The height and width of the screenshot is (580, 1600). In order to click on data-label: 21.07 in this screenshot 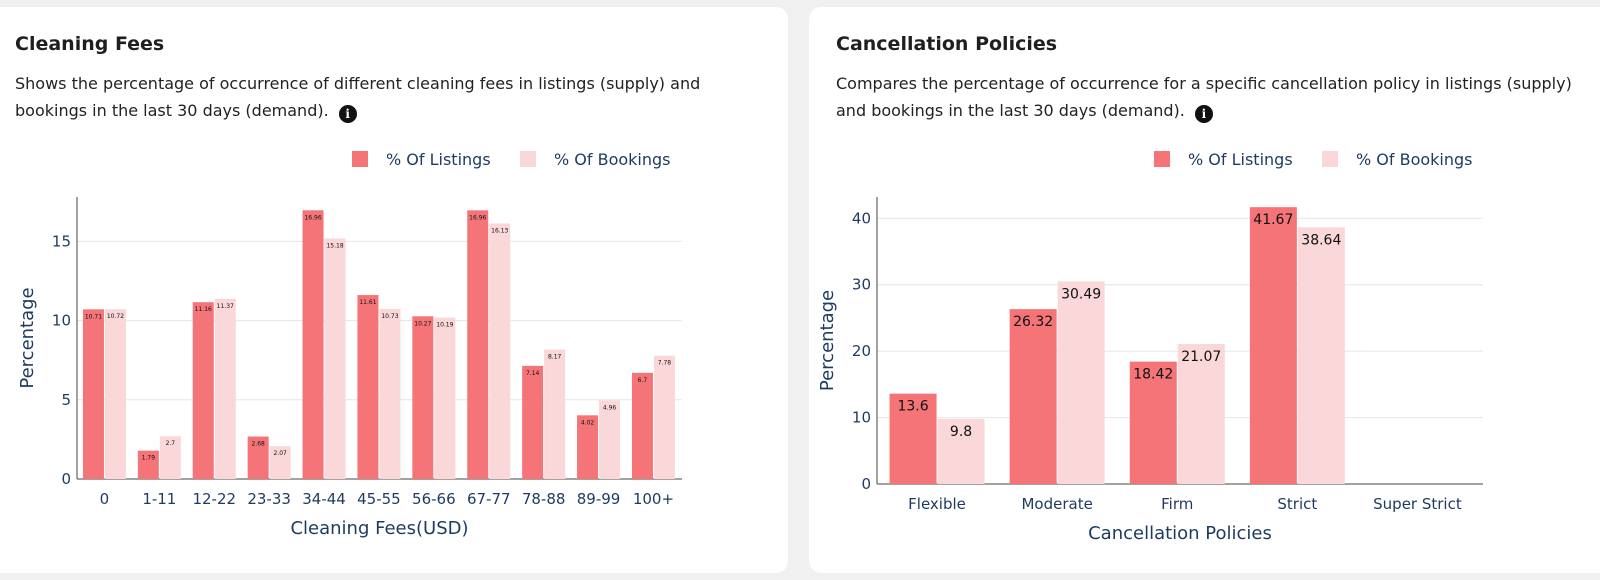, I will do `click(1201, 357)`.